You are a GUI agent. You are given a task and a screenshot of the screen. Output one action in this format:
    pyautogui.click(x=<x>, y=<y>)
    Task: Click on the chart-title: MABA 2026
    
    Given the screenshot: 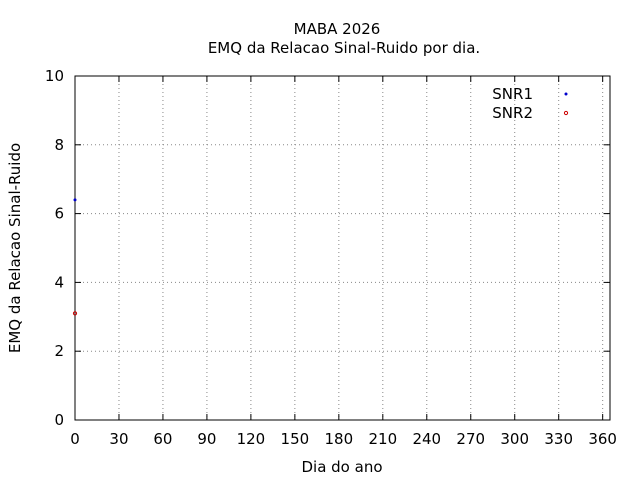 What is the action you would take?
    pyautogui.click(x=337, y=29)
    